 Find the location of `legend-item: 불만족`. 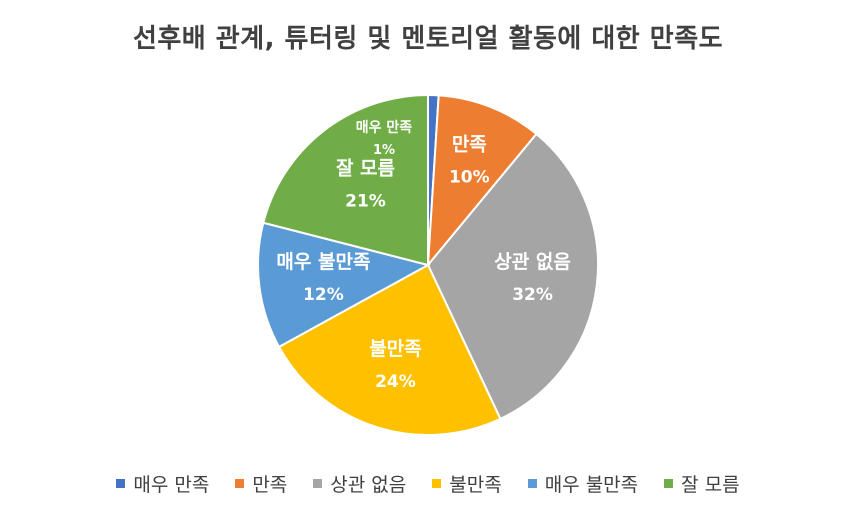

legend-item: 불만족 is located at coordinates (467, 483).